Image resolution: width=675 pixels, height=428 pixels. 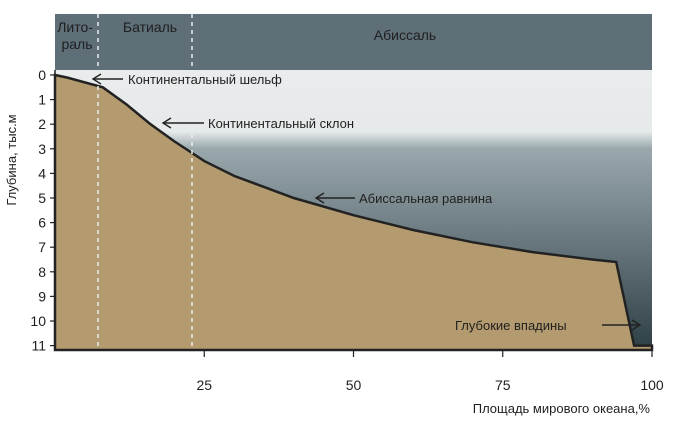 I want to click on x-axis-title: Площадь мирового океана,%, so click(x=562, y=408).